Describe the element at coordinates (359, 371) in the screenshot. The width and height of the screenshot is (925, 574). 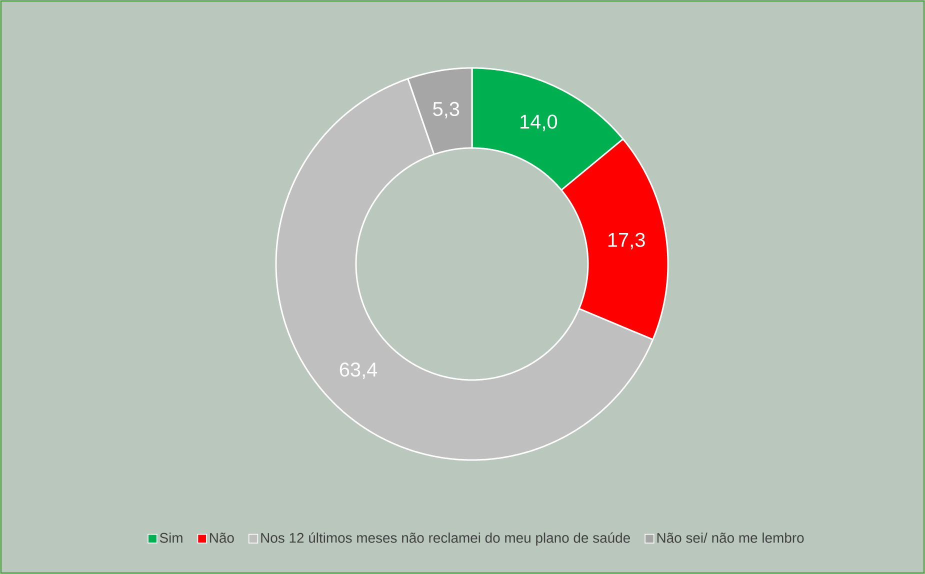
I see `data-label: 63,4` at that location.